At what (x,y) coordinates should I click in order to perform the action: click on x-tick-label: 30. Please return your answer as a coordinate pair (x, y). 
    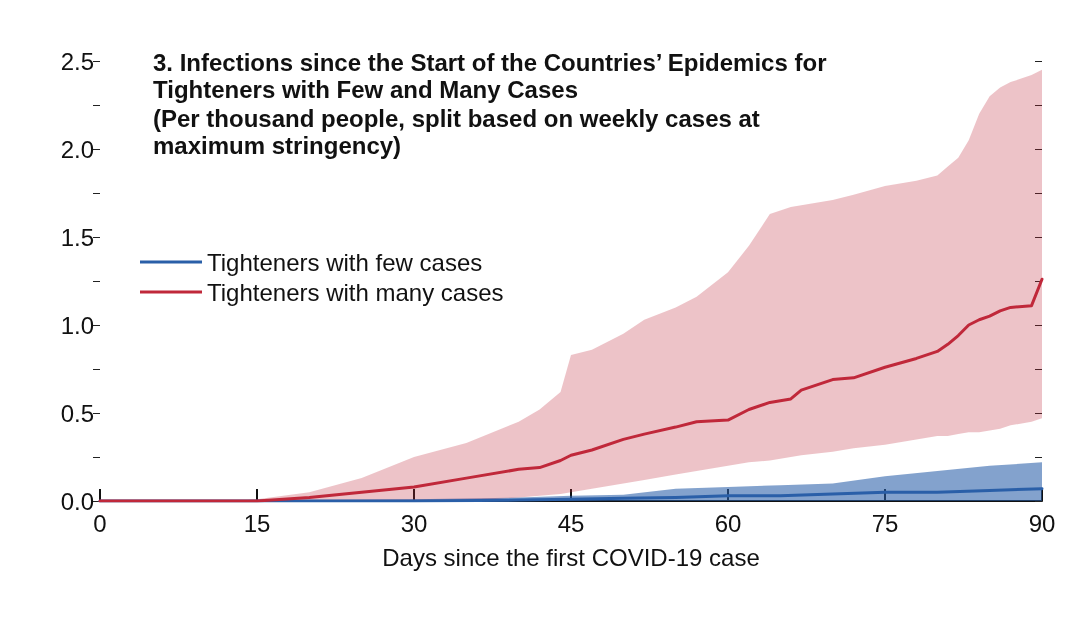
    Looking at the image, I should click on (414, 523).